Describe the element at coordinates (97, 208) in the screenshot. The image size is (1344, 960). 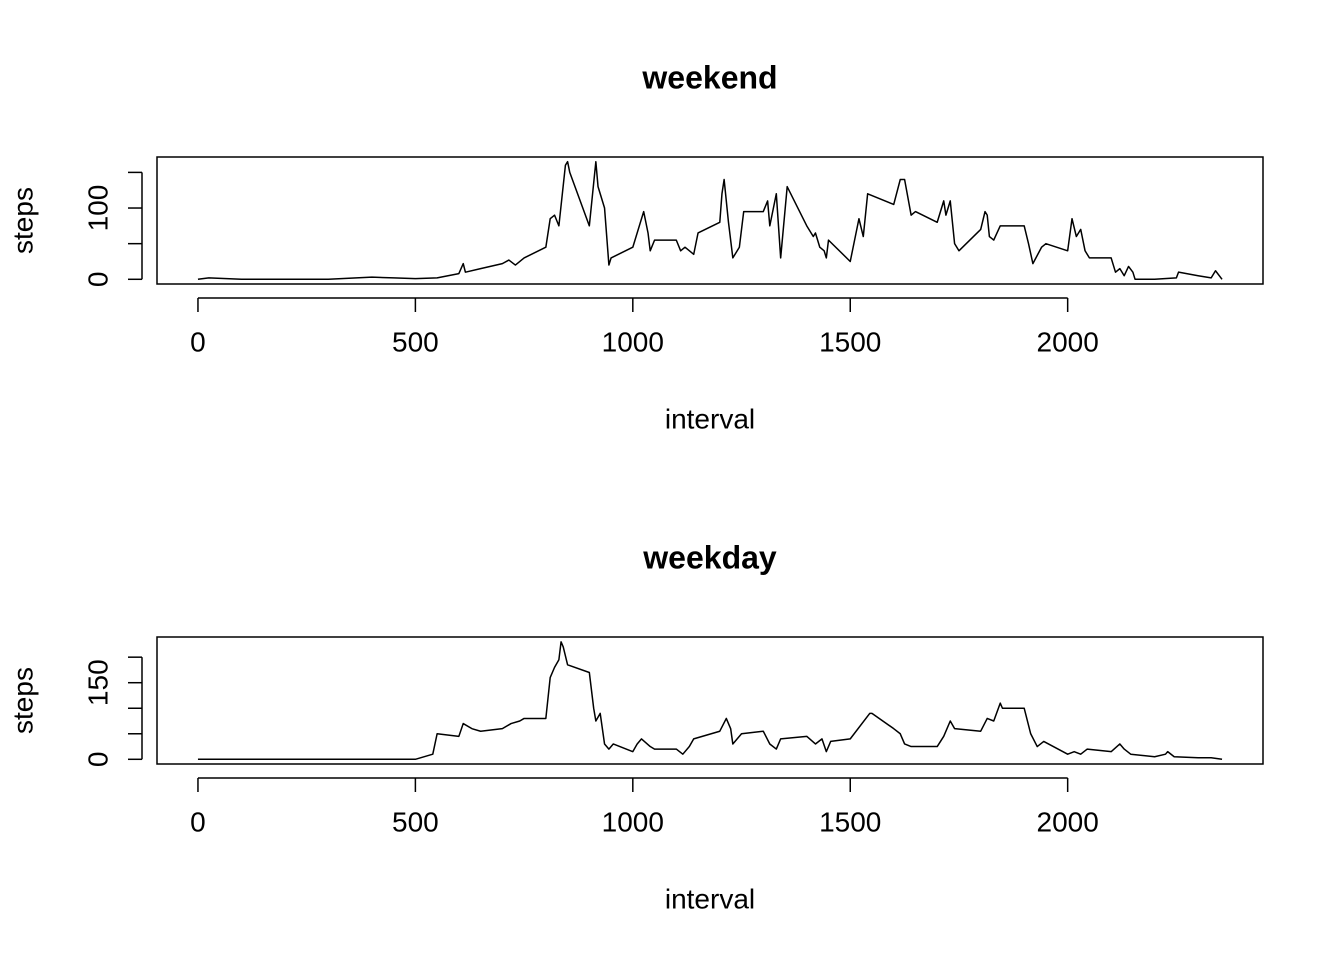
I see `y-tick-label: 100` at that location.